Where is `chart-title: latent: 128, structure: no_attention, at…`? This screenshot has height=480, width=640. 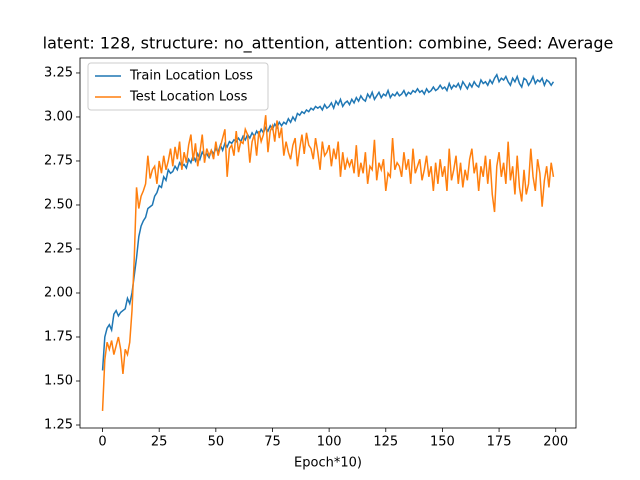
chart-title: latent: 128, structure: no_attention, at… is located at coordinates (328, 44).